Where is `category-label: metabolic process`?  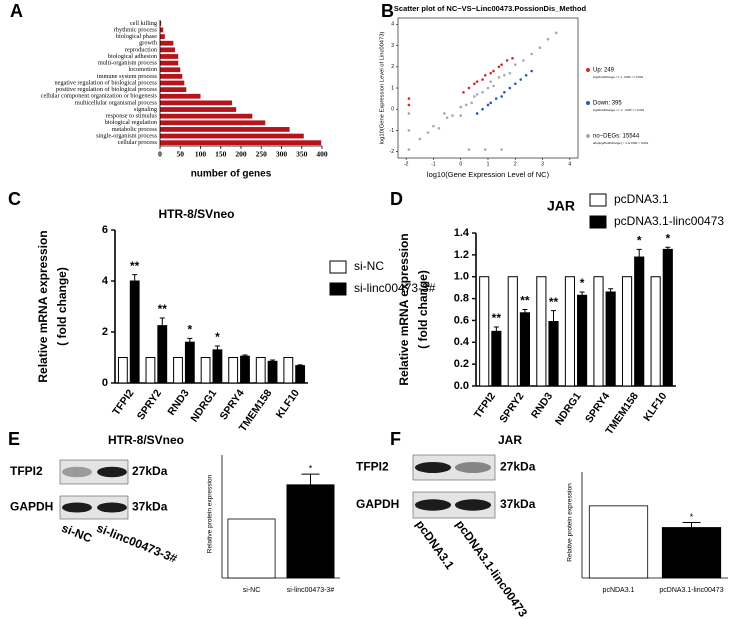
category-label: metabolic process is located at coordinates (135, 129).